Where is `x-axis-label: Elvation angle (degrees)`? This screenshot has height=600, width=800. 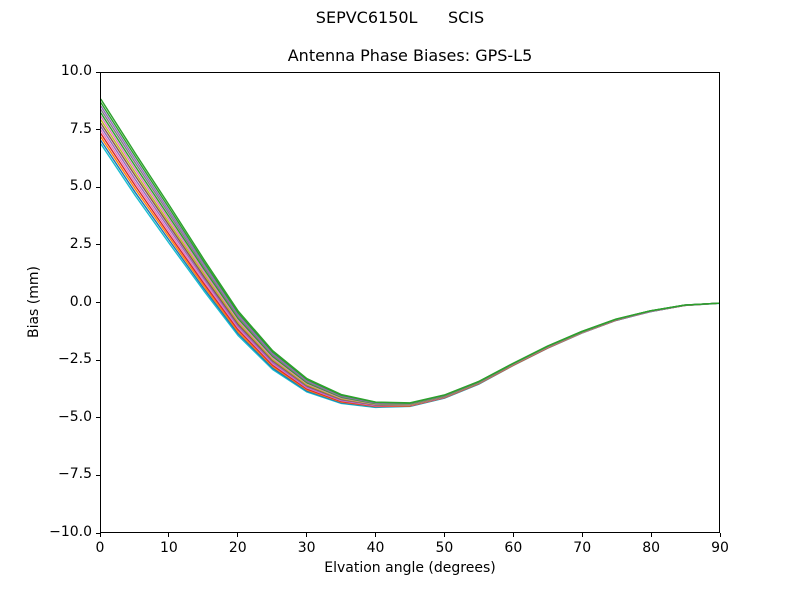
x-axis-label: Elvation angle (degrees) is located at coordinates (410, 568).